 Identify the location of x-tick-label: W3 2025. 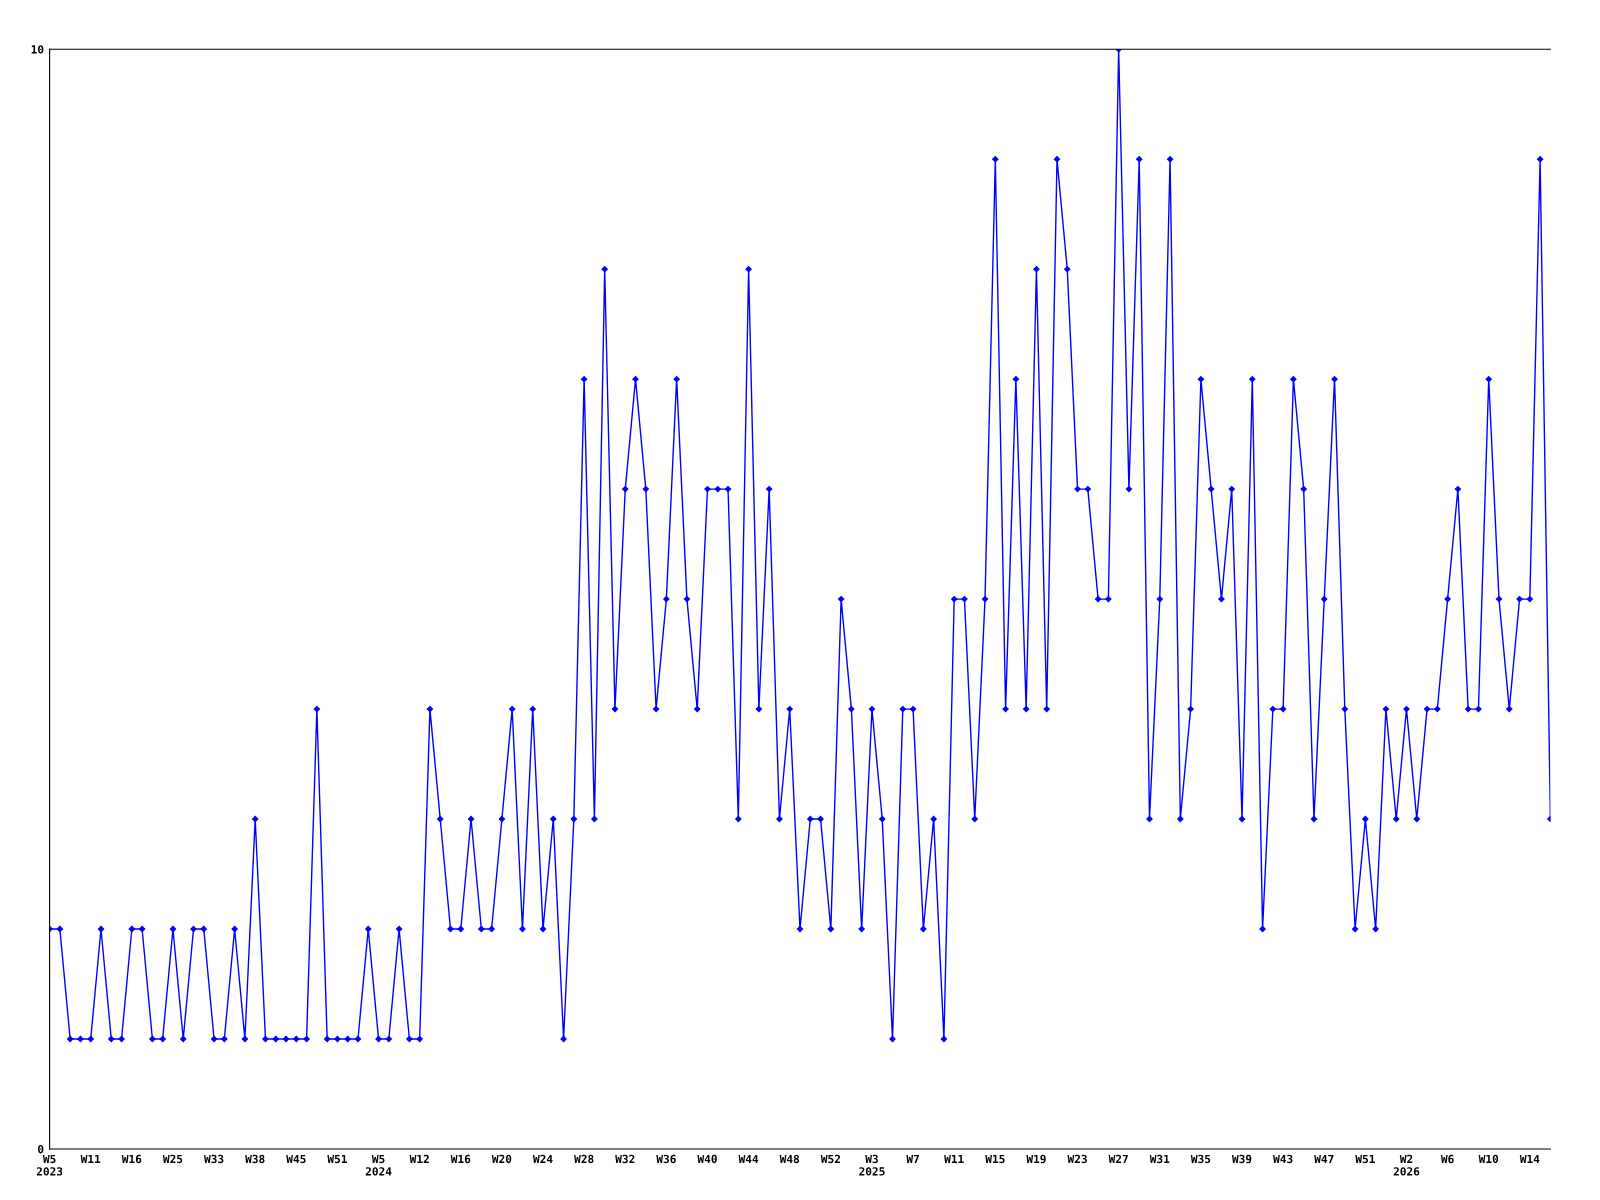
(872, 1165).